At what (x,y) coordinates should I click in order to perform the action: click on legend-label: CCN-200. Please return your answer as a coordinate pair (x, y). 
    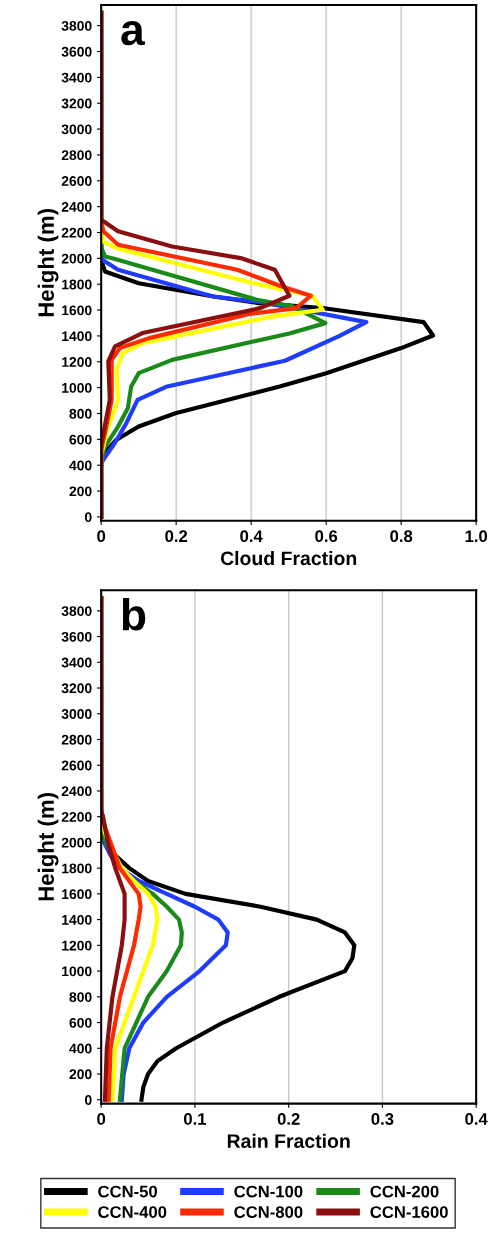
    Looking at the image, I should click on (404, 1191).